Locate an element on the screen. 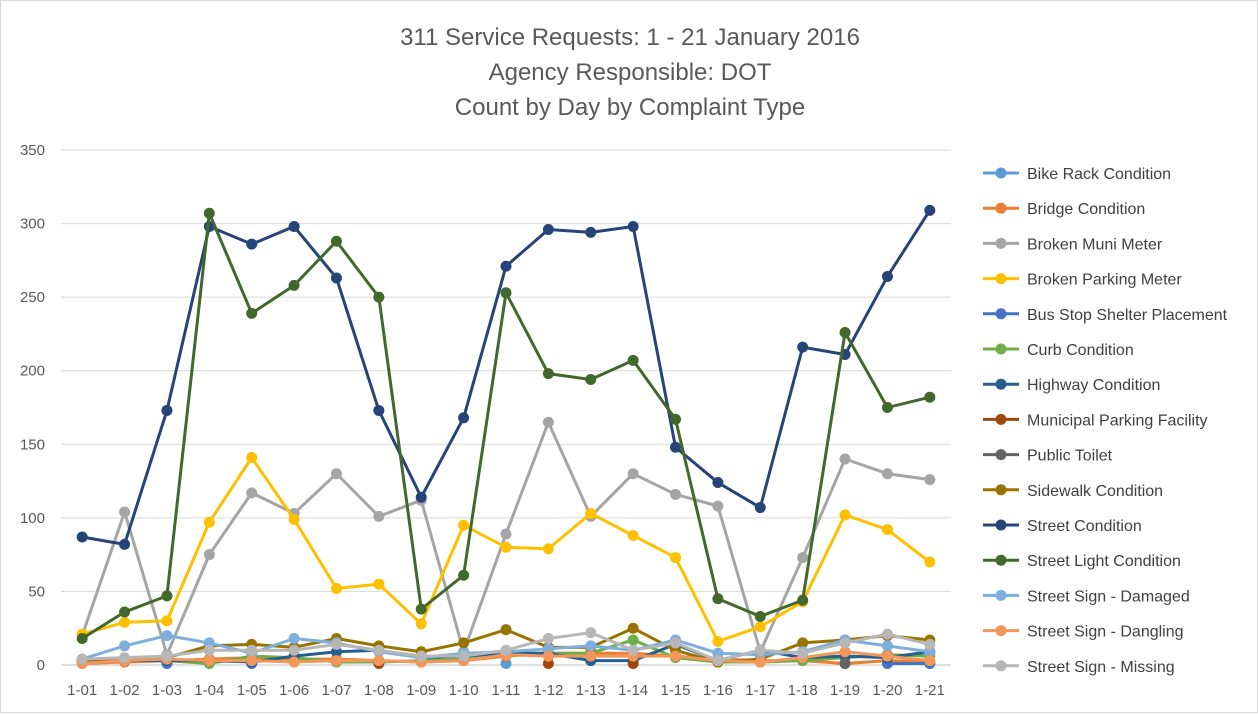 Image resolution: width=1258 pixels, height=714 pixels. legend-label: Street Sign - Dangling is located at coordinates (1105, 632).